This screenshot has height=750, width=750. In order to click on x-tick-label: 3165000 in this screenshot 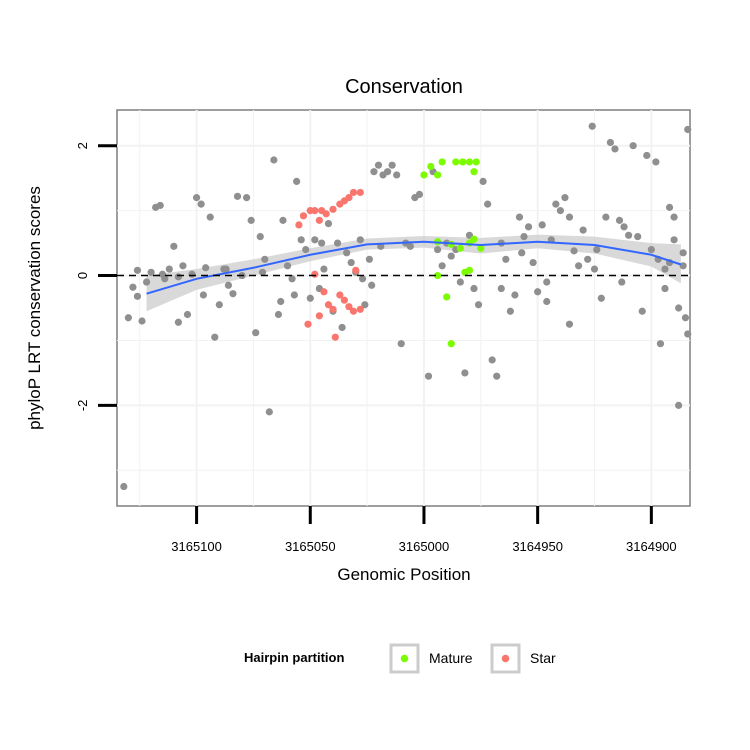, I will do `click(424, 546)`.